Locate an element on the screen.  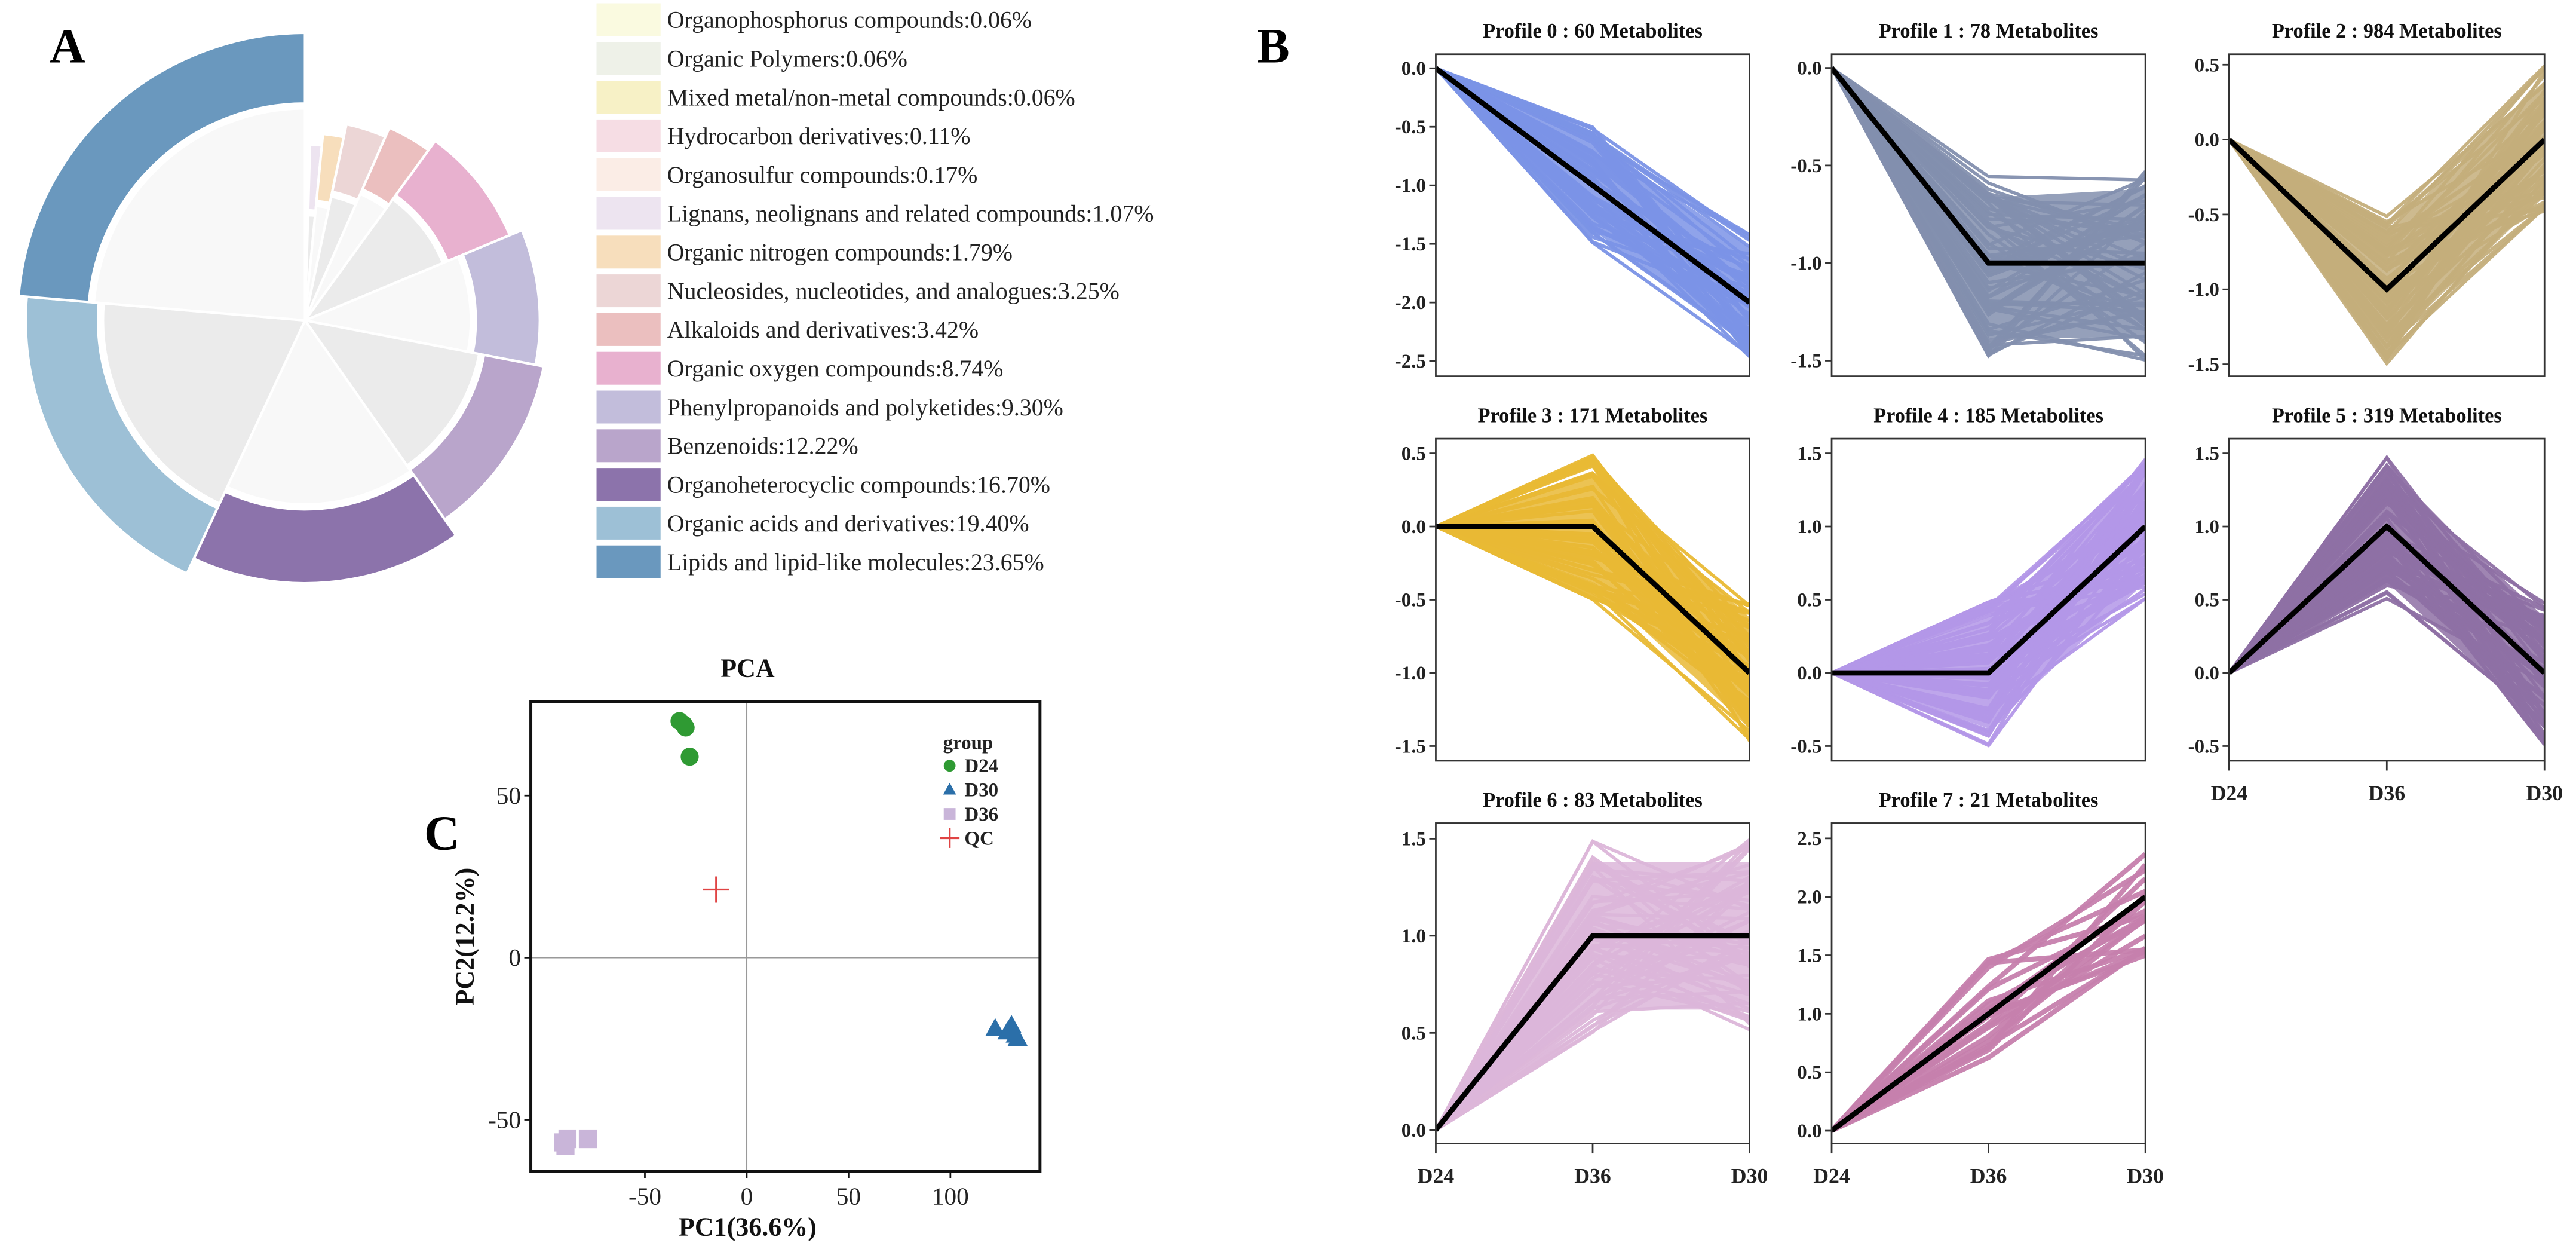
profile-title: Profile 2 : 984 Metabolites is located at coordinates (2387, 31).